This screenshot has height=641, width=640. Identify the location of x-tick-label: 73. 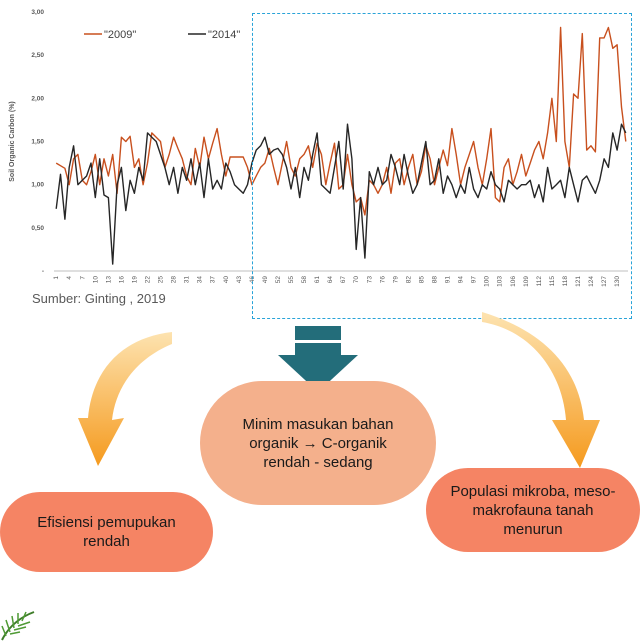
(369, 280).